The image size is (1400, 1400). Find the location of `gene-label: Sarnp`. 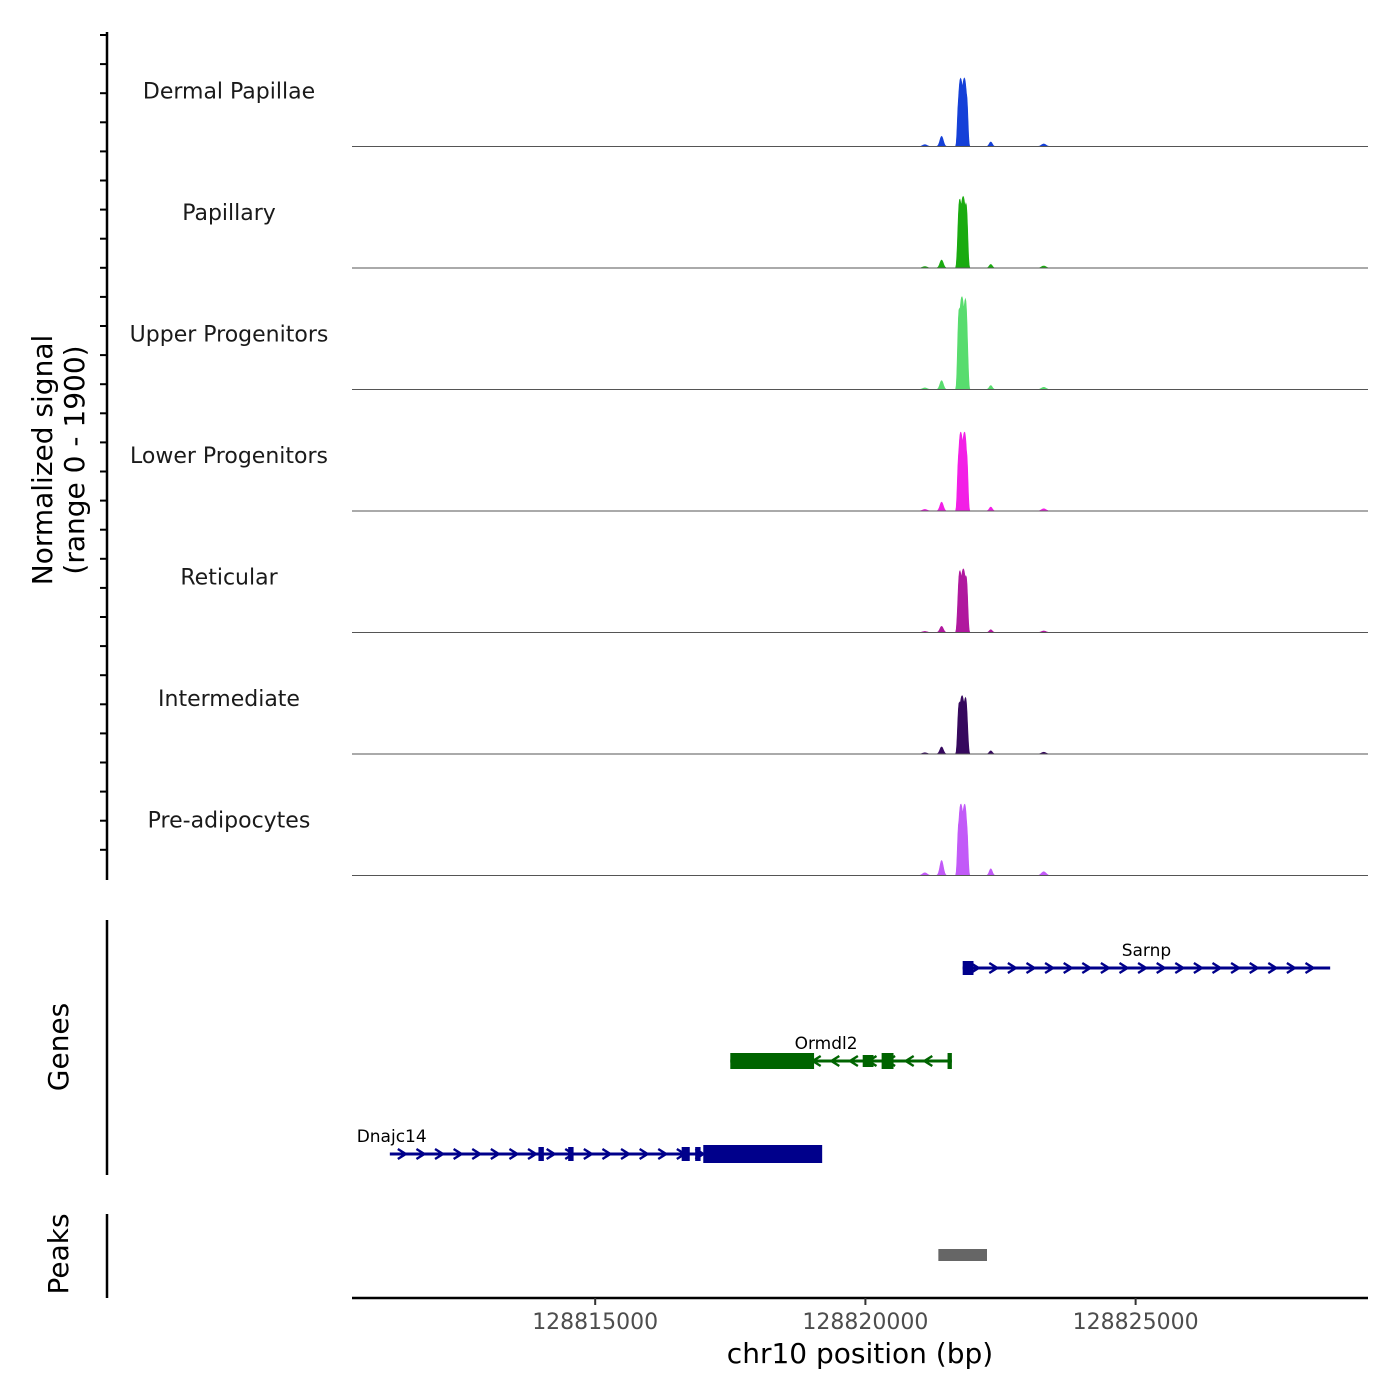

gene-label: Sarnp is located at coordinates (1146, 951).